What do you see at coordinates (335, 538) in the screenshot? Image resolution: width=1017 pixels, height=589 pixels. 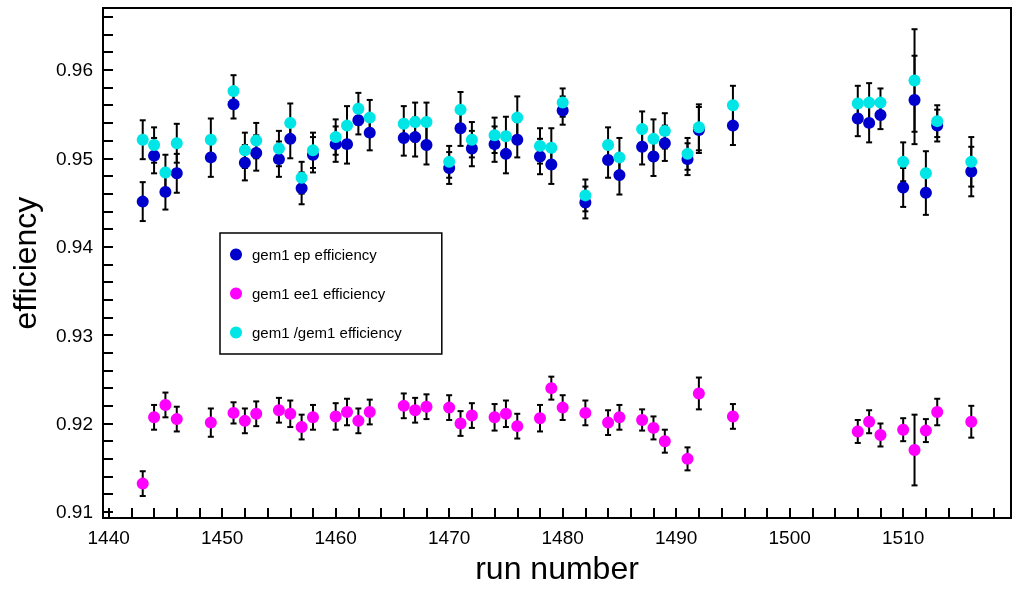 I see `x-tick-label: 1460` at bounding box center [335, 538].